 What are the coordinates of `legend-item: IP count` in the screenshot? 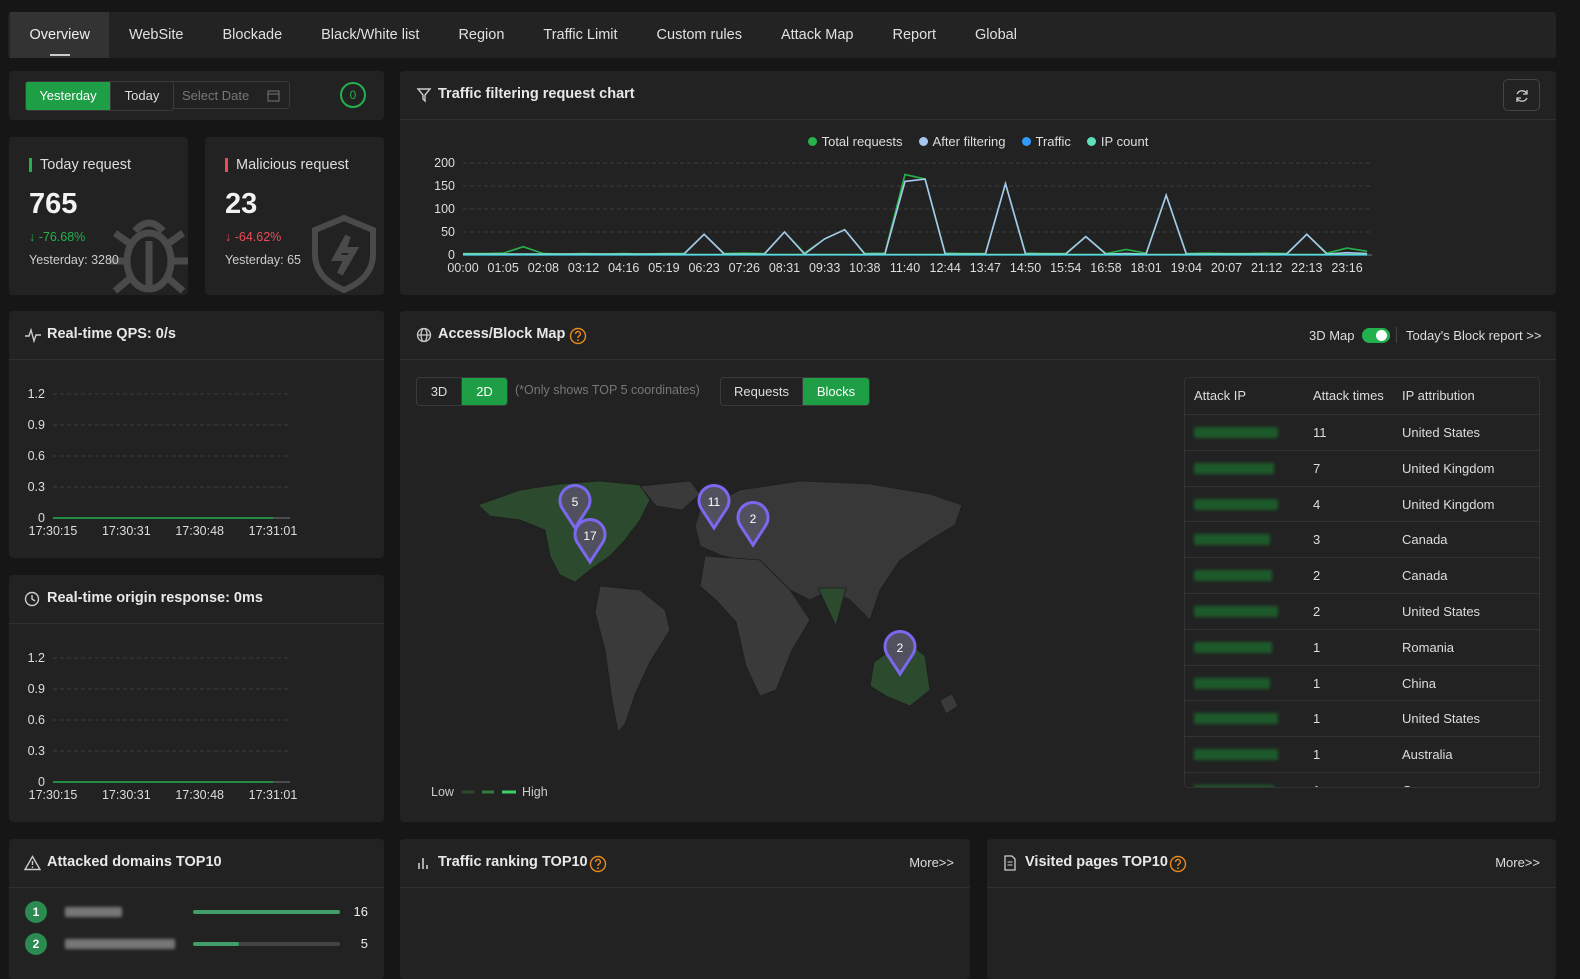 It's located at (1117, 141).